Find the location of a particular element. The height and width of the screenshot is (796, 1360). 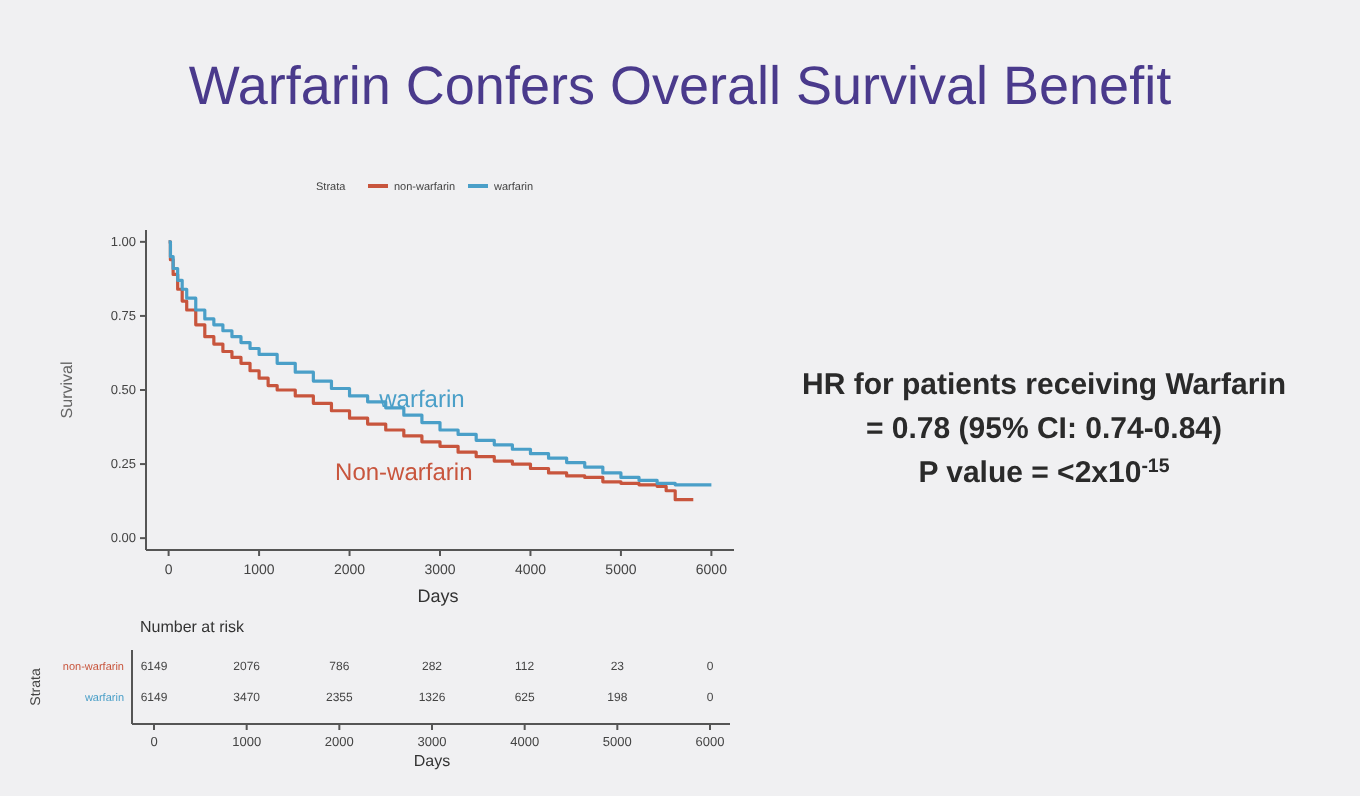

text: = 0.78 (95% CI: 0.74-0.84) is located at coordinates (1044, 429).